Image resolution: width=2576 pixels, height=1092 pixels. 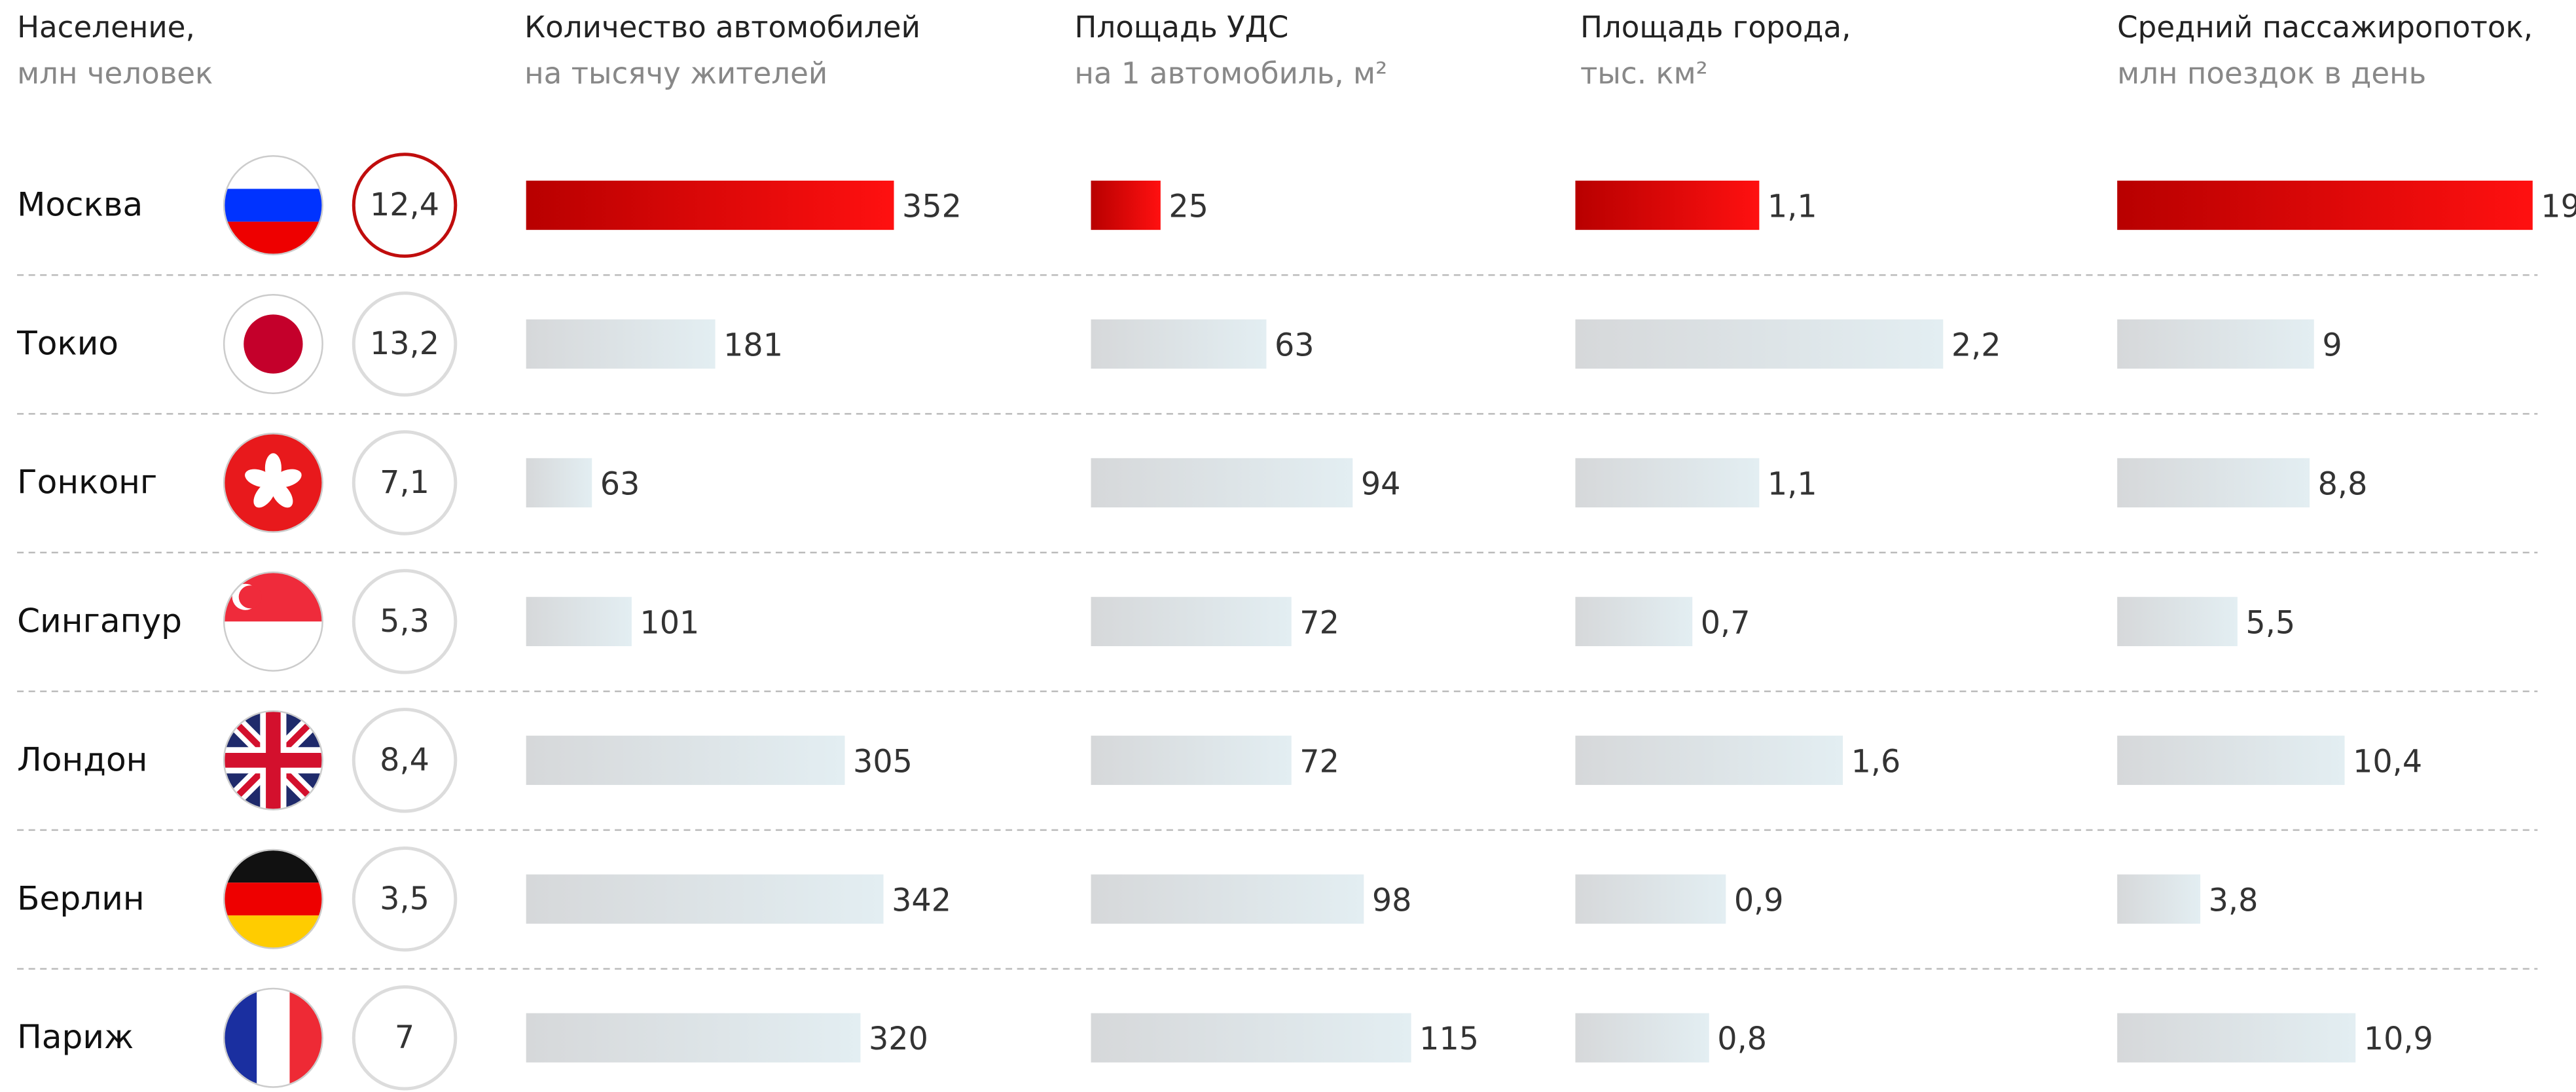 What do you see at coordinates (898, 1039) in the screenshot?
I see `value-label: 320` at bounding box center [898, 1039].